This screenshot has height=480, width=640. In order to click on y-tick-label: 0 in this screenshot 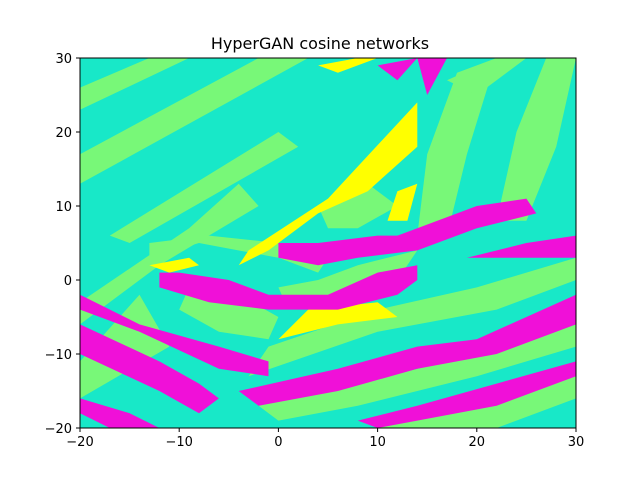, I will do `click(68, 281)`.